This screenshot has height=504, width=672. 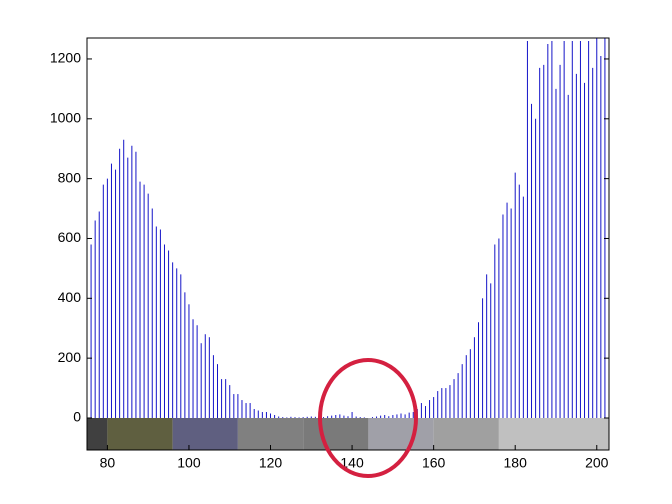 What do you see at coordinates (189, 463) in the screenshot?
I see `x-tick-label: 100` at bounding box center [189, 463].